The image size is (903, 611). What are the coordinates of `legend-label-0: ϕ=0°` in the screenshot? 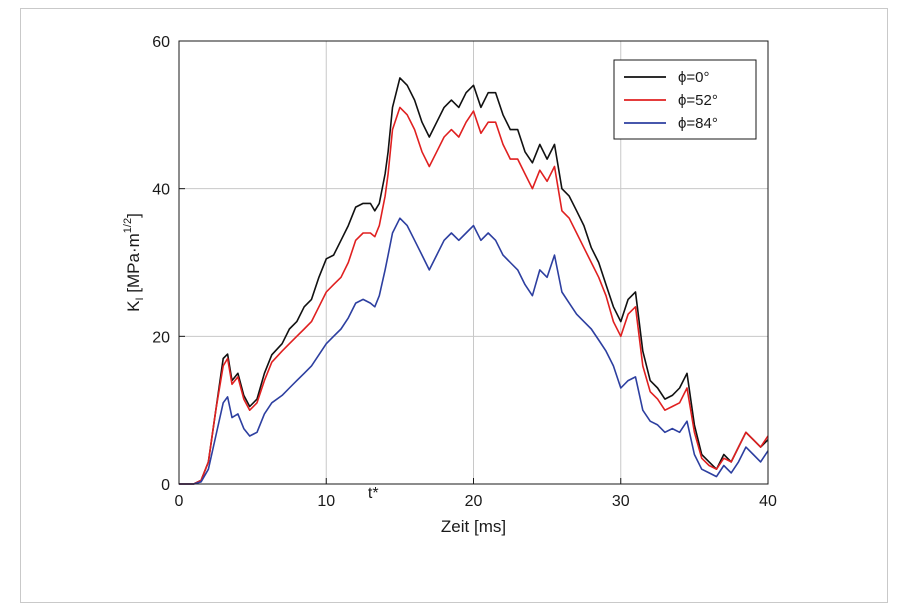 It's located at (694, 77).